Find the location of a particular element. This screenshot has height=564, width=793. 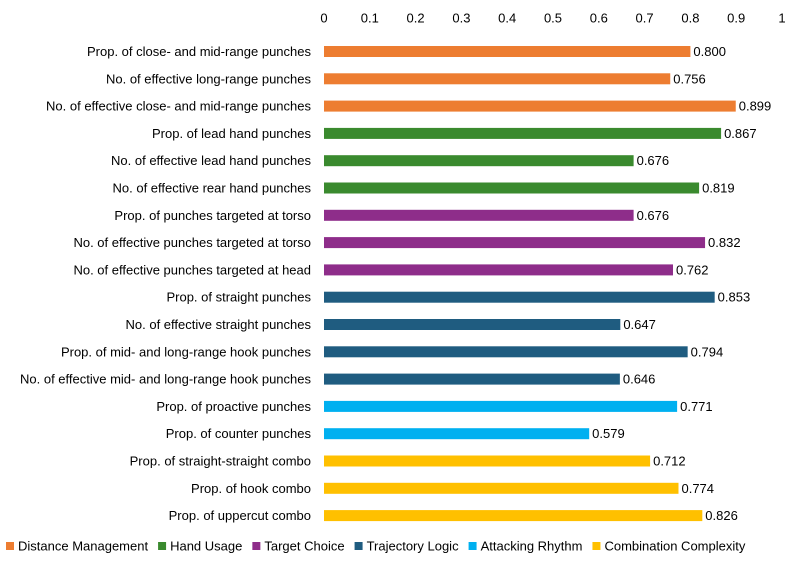

bar-value-label: 0.579 is located at coordinates (608, 433).